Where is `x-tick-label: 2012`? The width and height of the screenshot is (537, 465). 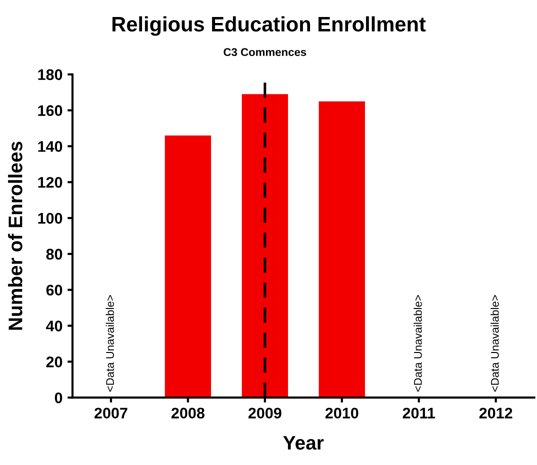
x-tick-label: 2012 is located at coordinates (495, 413).